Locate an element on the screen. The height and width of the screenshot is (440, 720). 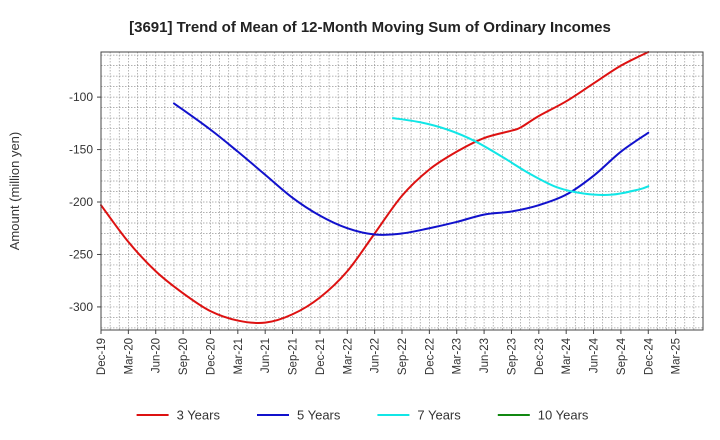
x-tick-label: Sep-22 is located at coordinates (403, 356).